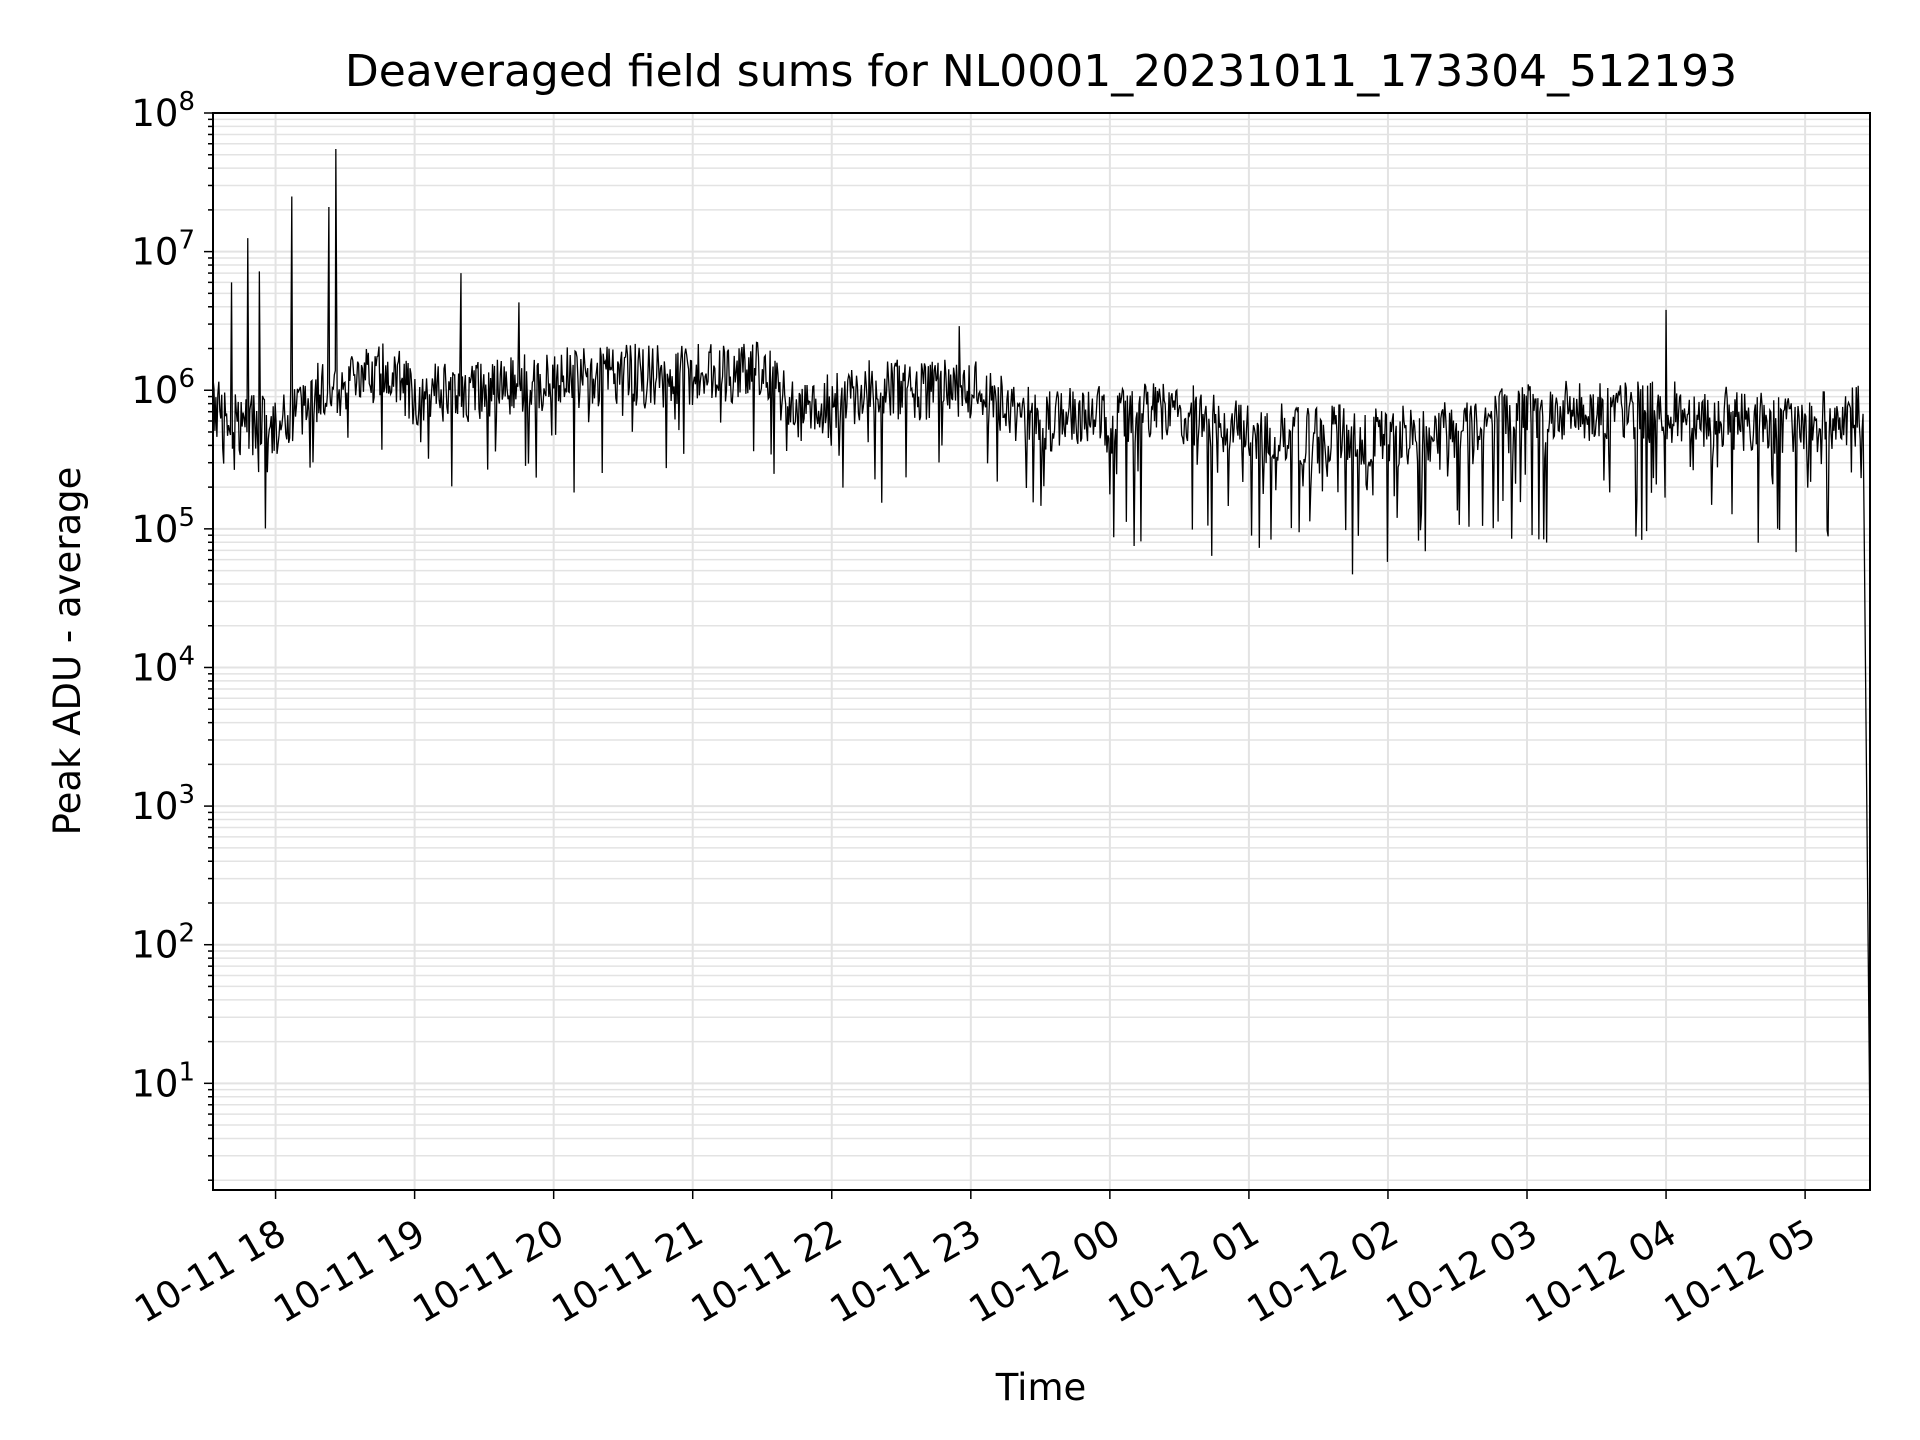  Describe the element at coordinates (67, 651) in the screenshot. I see `y-axis-label: Peak ADU - average` at that location.